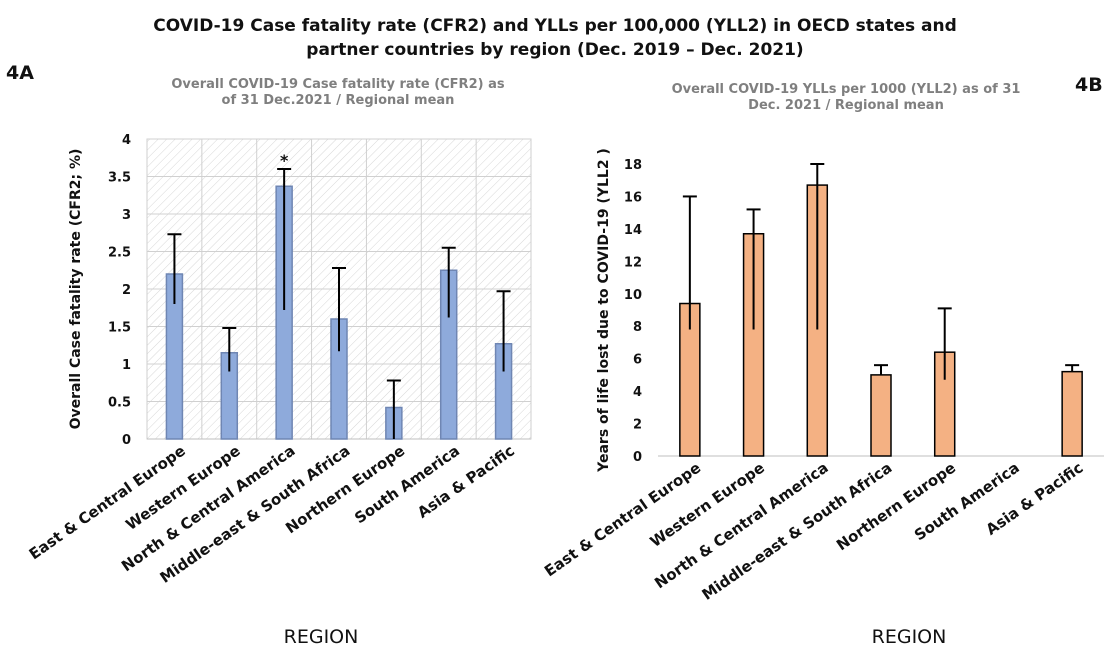 Image resolution: width=1110 pixels, height=653 pixels. I want to click on chart-a-y-tick-label: 1.5, so click(119, 328).